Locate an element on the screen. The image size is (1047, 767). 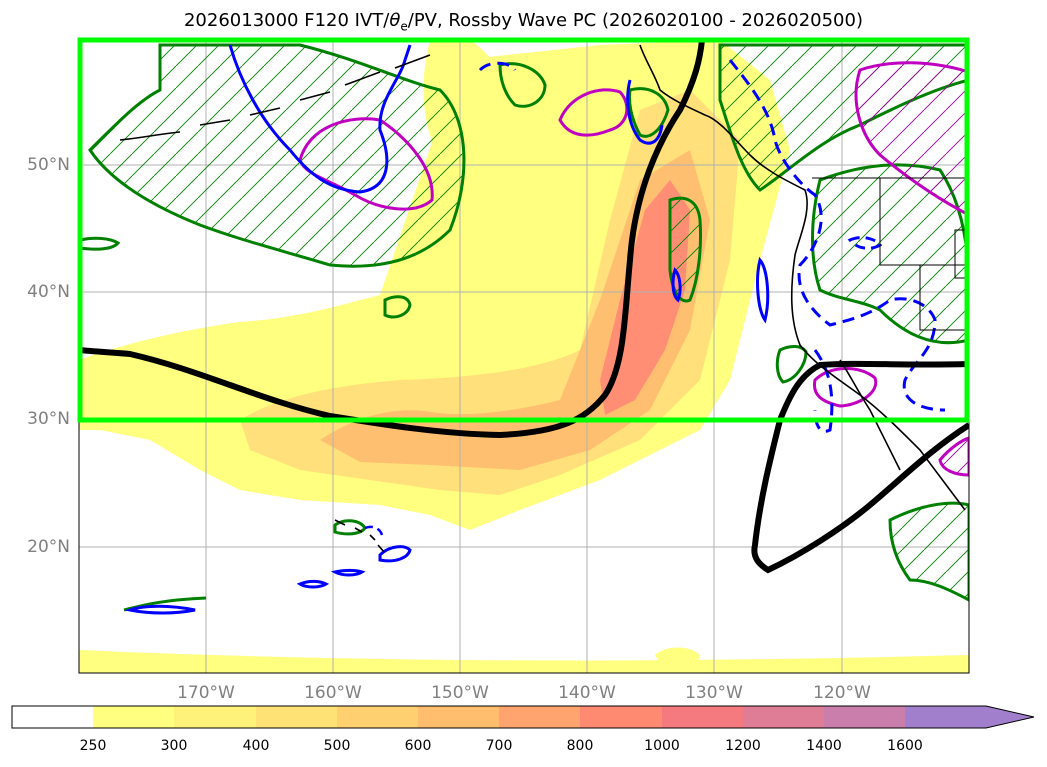
magenta-region-northeast is located at coordinates (911, 139).